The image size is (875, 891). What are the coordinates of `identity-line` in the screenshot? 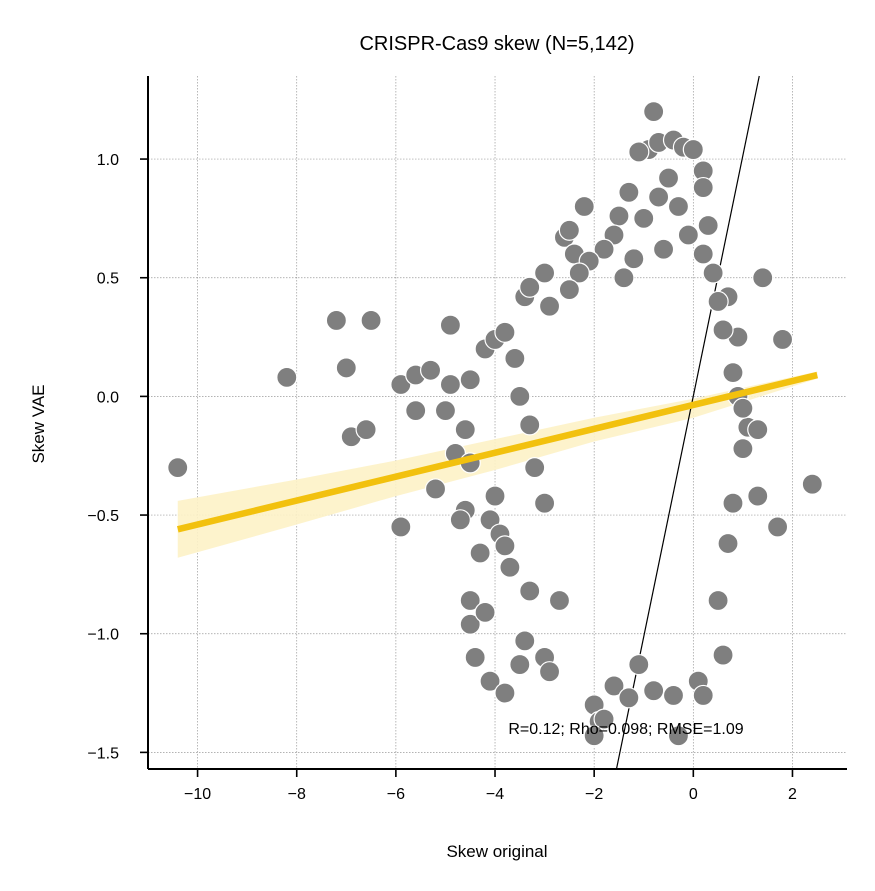 It's located at (687, 422).